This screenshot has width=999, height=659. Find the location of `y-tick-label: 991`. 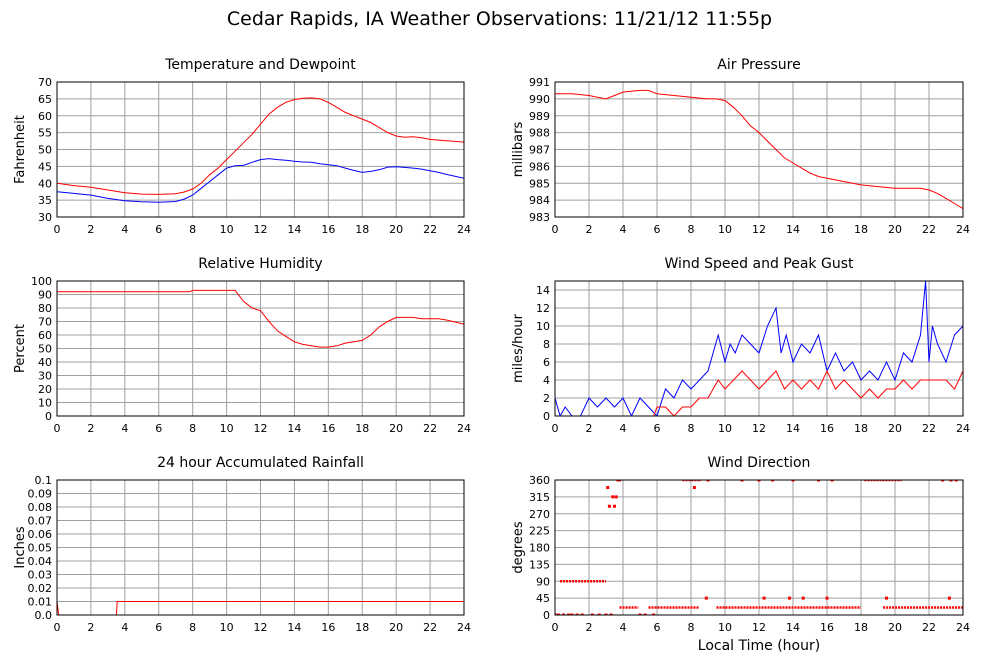

y-tick-label: 991 is located at coordinates (539, 82).